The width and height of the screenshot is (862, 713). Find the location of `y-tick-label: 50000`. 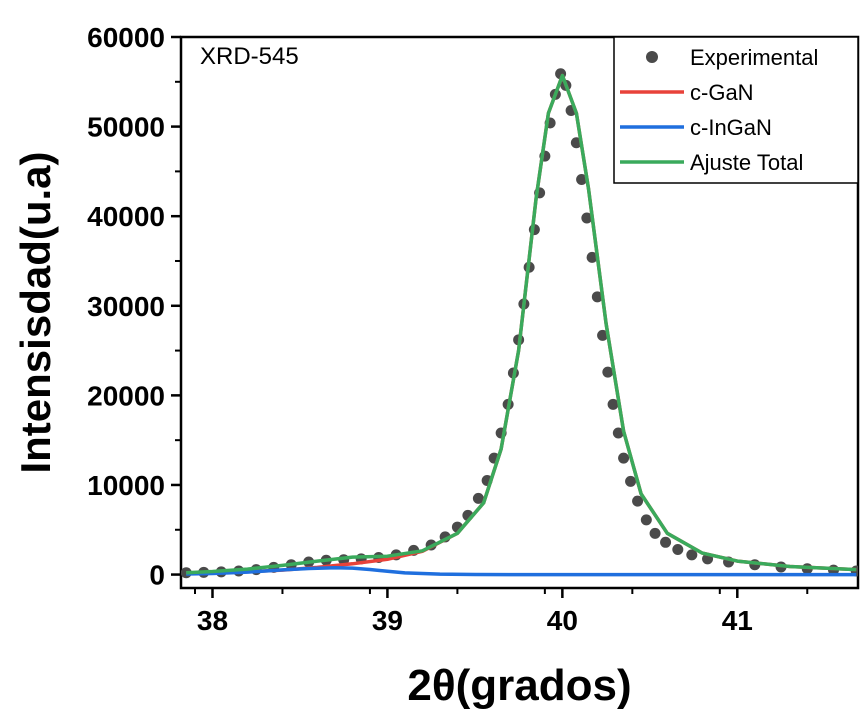

y-tick-label: 50000 is located at coordinates (126, 127).